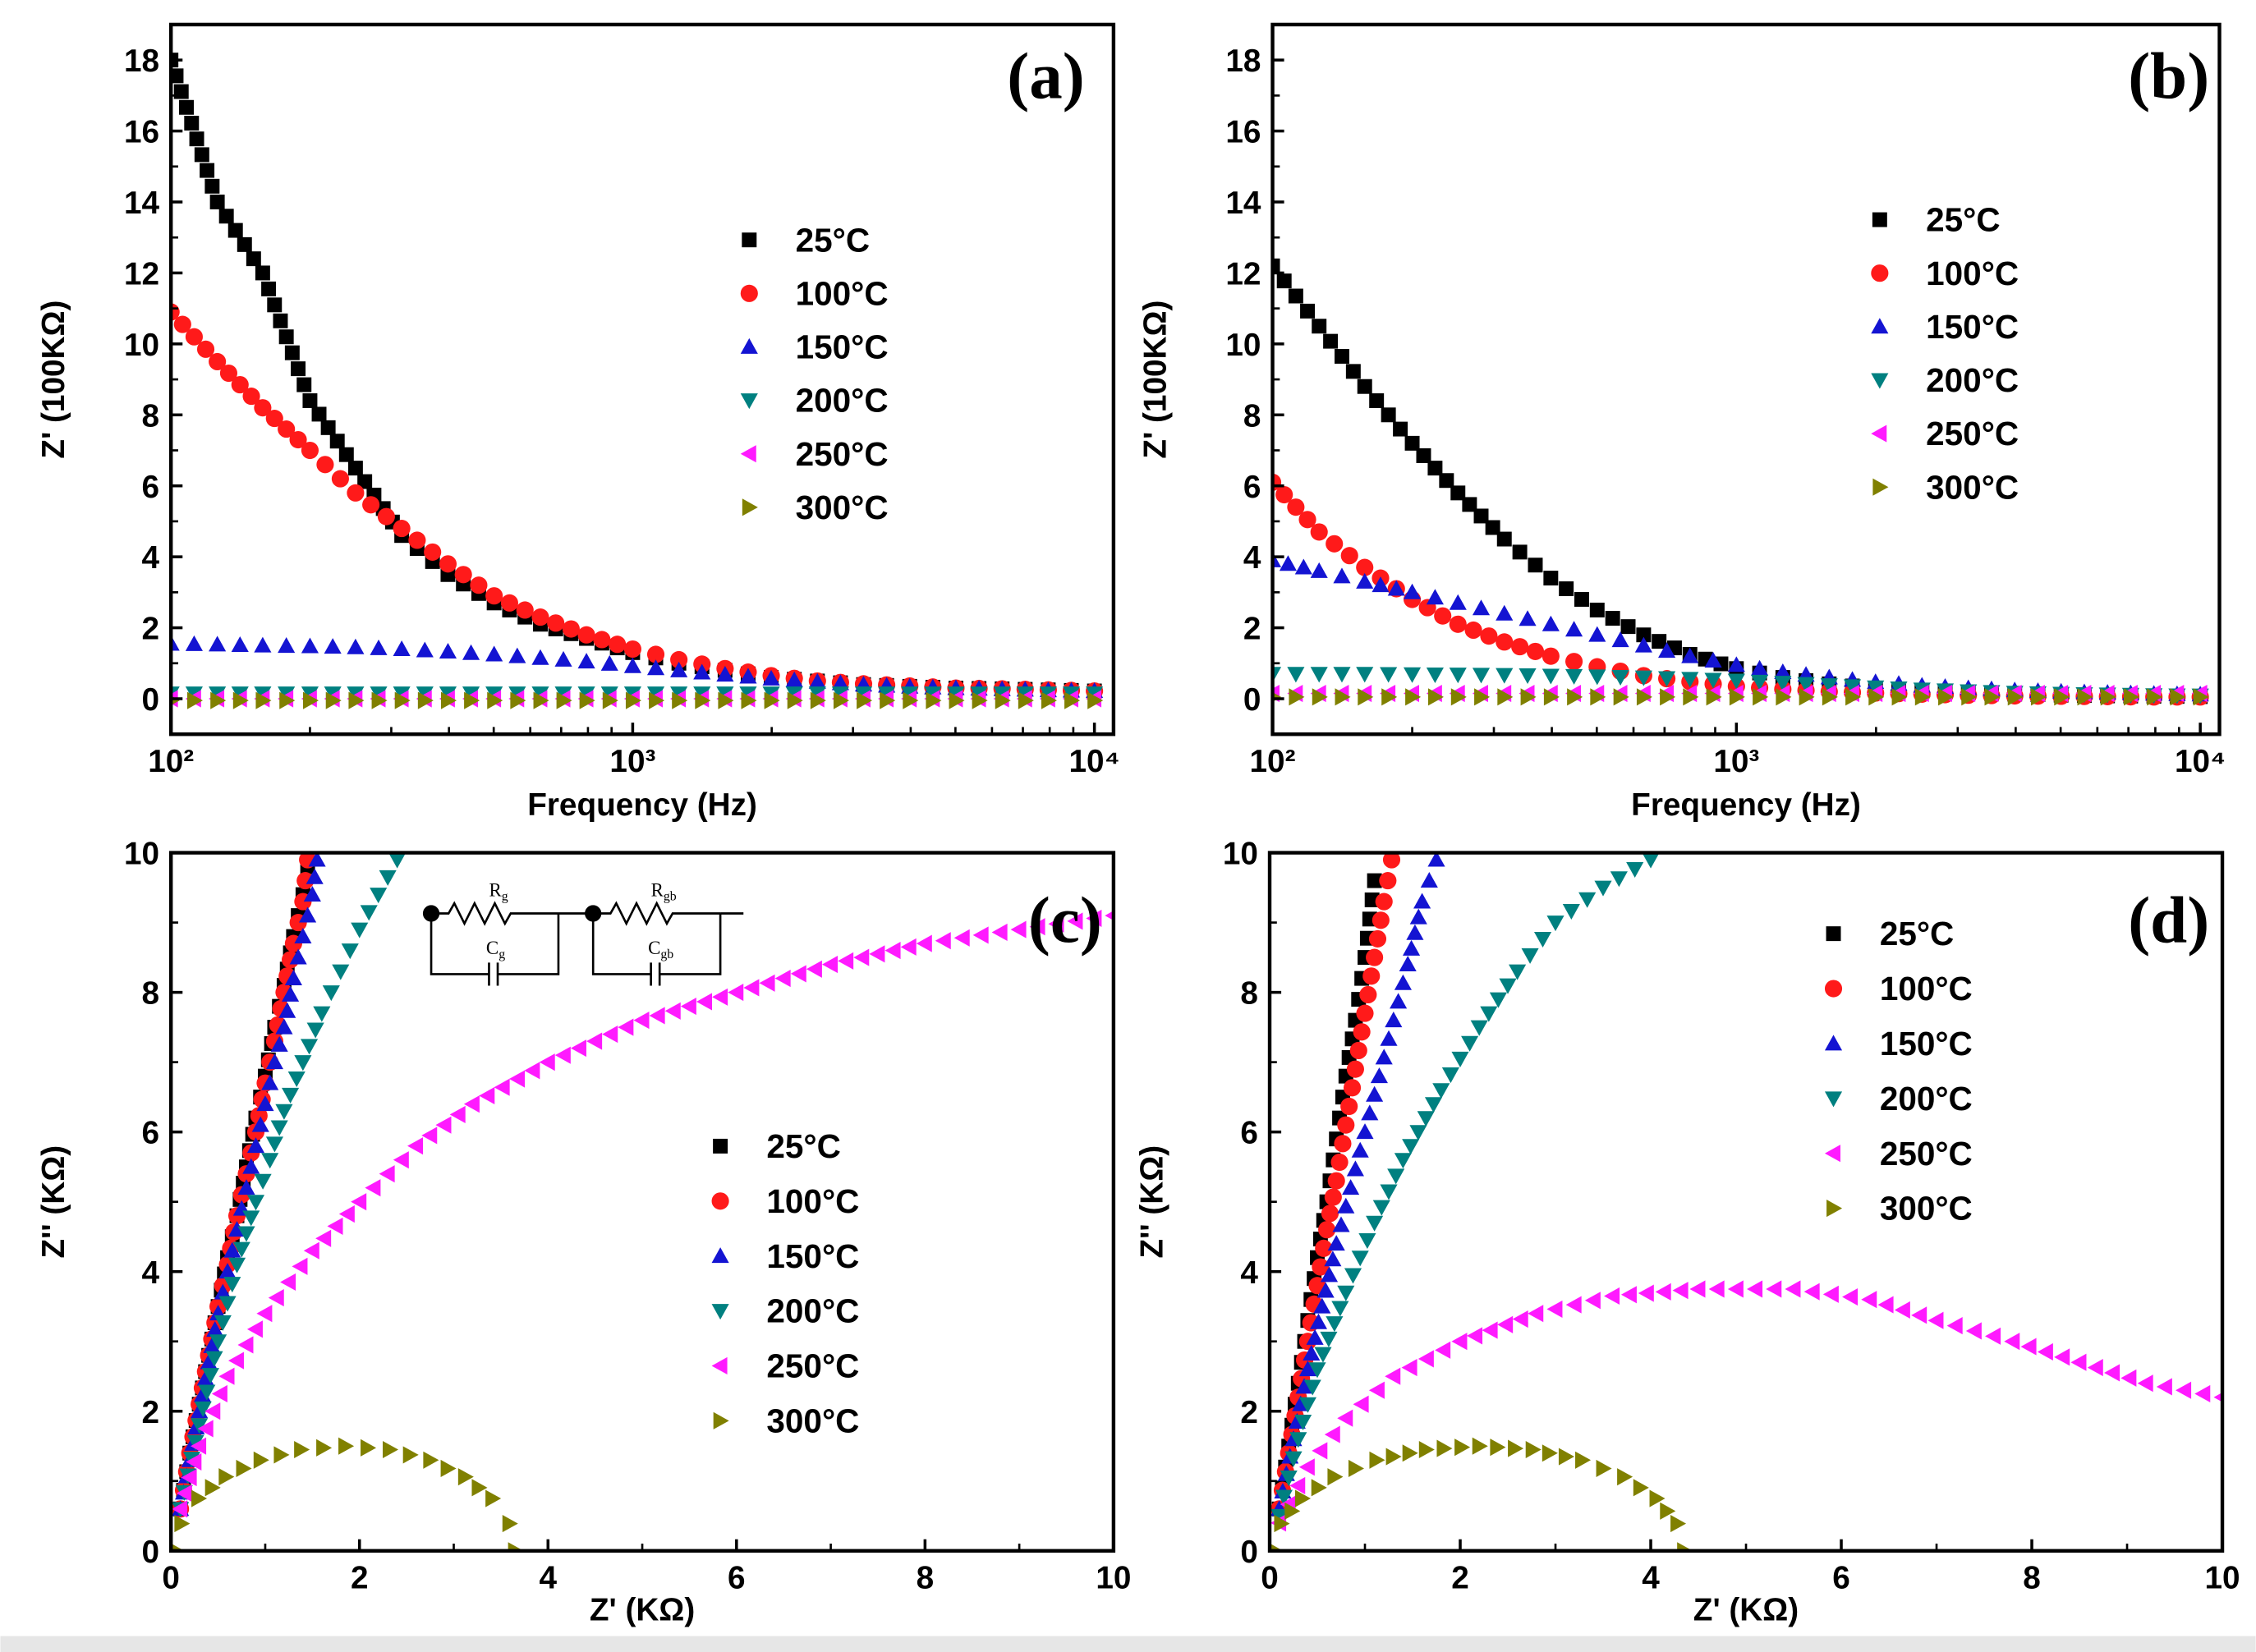 This screenshot has height=1652, width=2256. What do you see at coordinates (171, 1579) in the screenshot?
I see `x-tick-label: 0` at bounding box center [171, 1579].